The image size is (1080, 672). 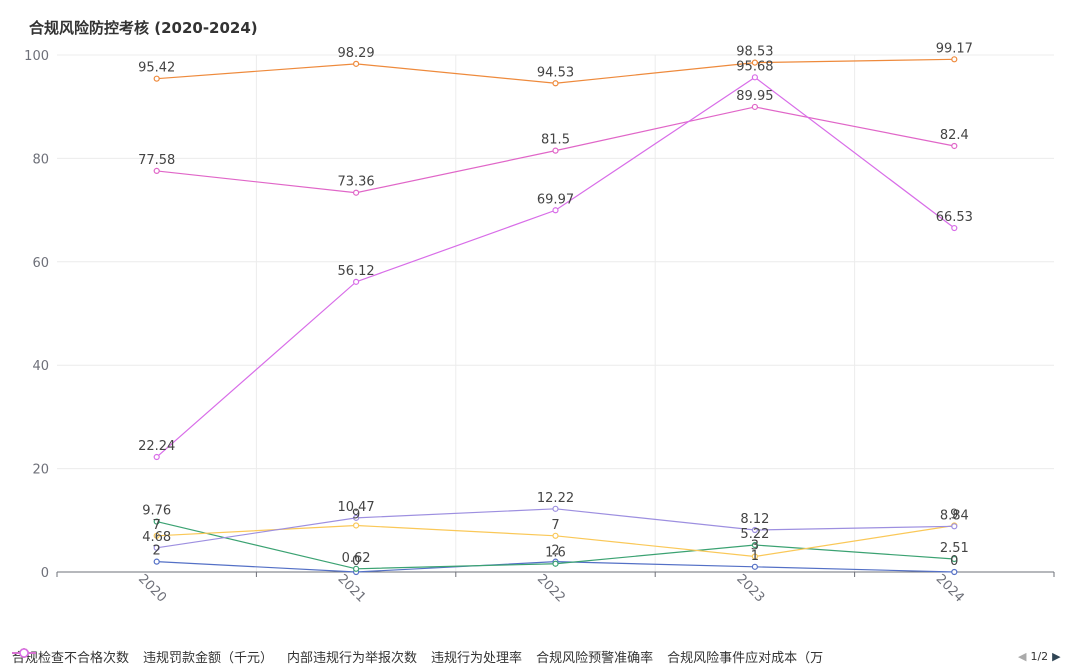 I want to click on legend-label: 违规罚款金额（千元）, so click(x=208, y=658).